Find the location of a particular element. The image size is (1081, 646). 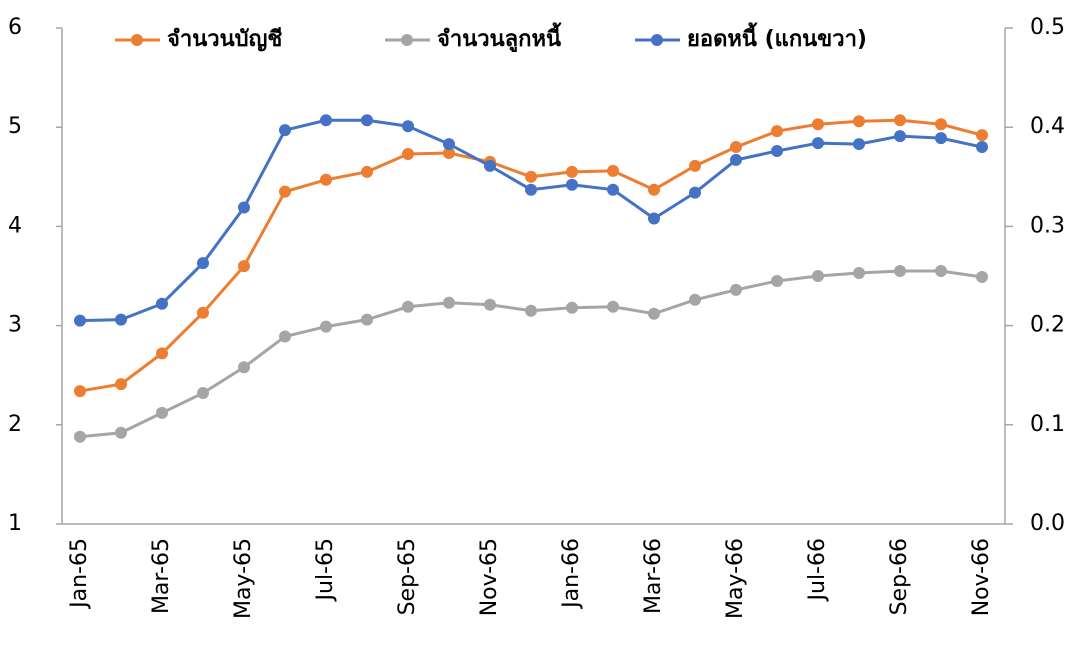

y2-tick-label: 0.4 is located at coordinates (1047, 126).